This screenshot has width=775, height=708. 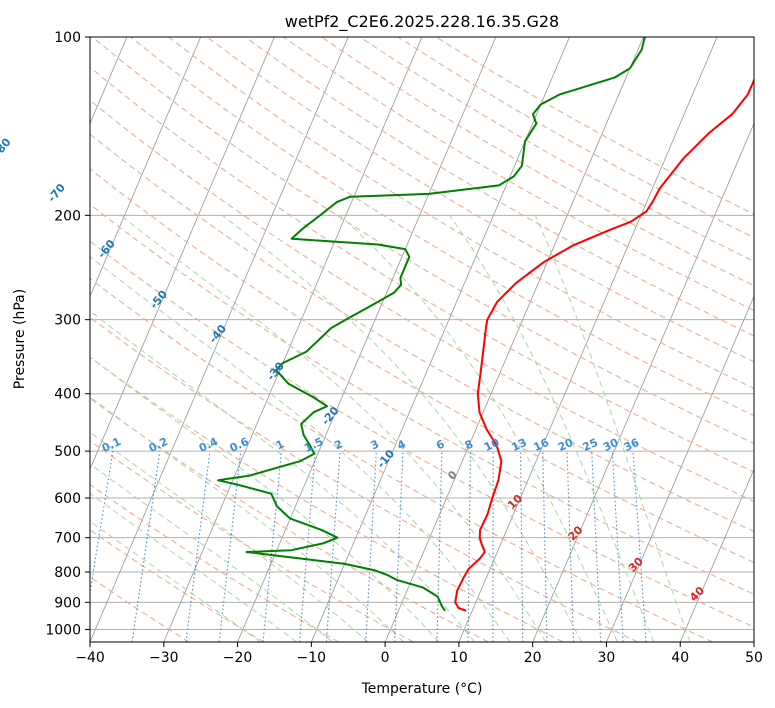 What do you see at coordinates (67, 38) in the screenshot?
I see `y-tick-label: 100` at bounding box center [67, 38].